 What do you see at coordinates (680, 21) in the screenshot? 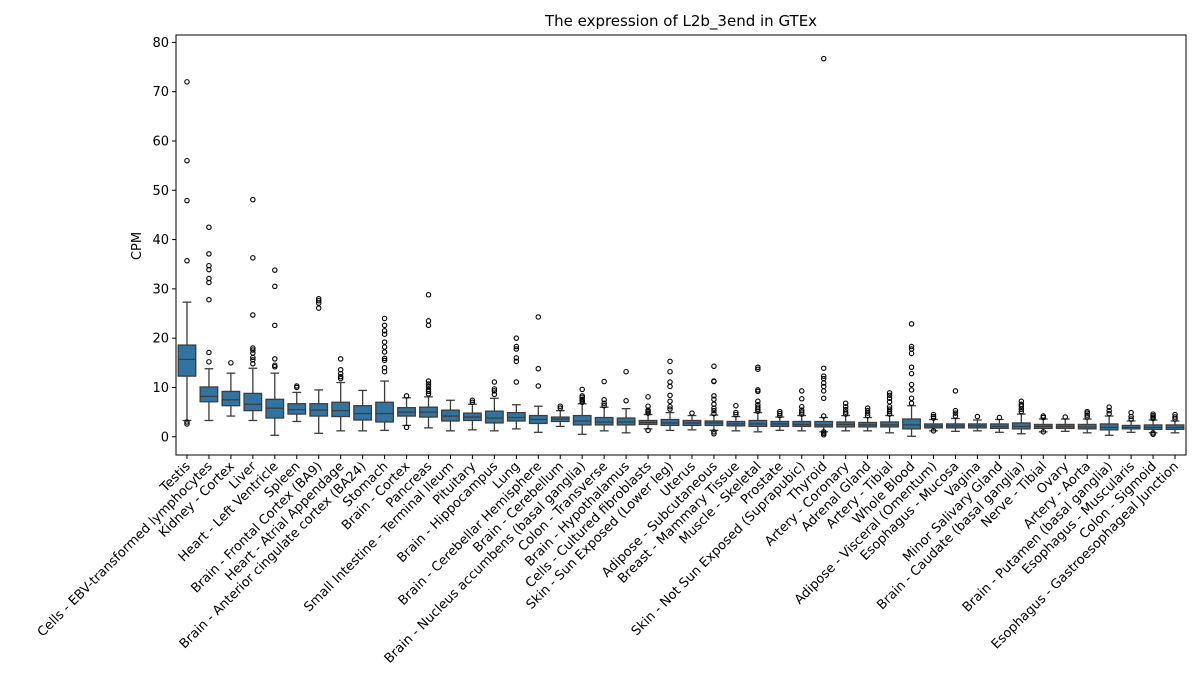
I see `chart-title: The expression of L2b_3end in GTEx` at bounding box center [680, 21].